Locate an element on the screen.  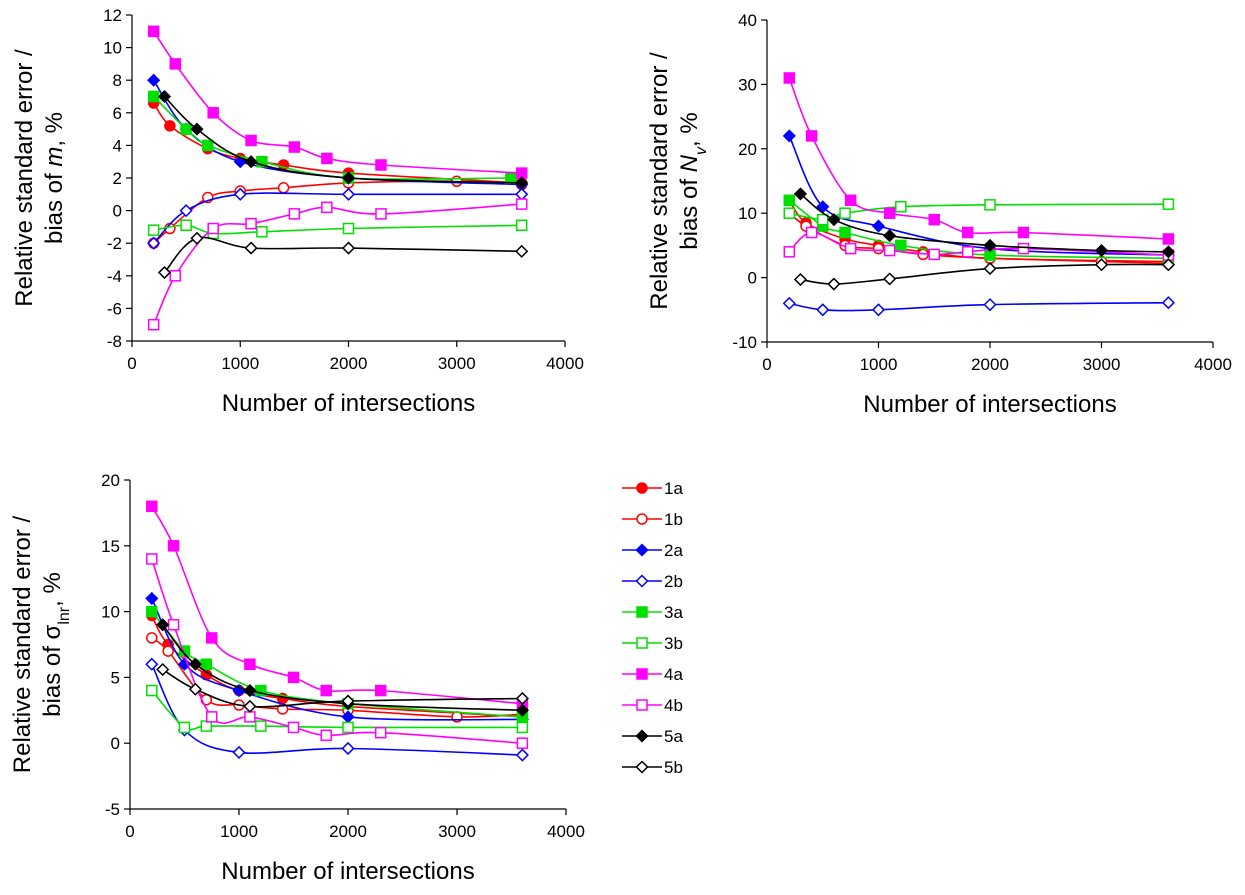
legend-label: 2b is located at coordinates (673, 581).